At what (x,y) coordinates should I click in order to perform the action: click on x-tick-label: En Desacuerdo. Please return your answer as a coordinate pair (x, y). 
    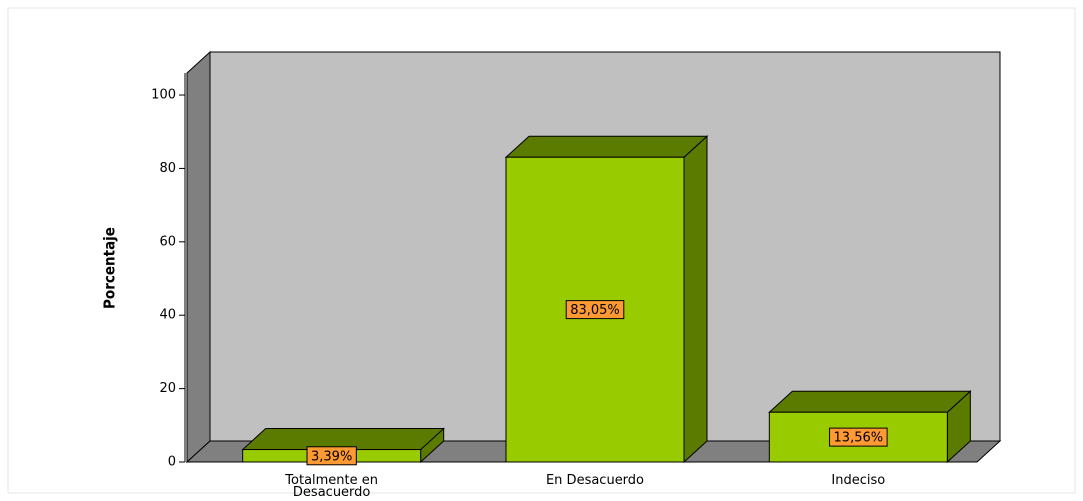
    Looking at the image, I should click on (595, 480).